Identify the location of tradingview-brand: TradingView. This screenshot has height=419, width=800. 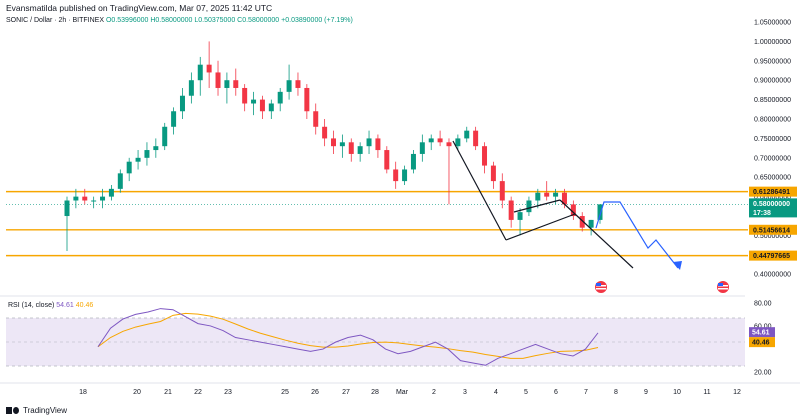
(36, 410).